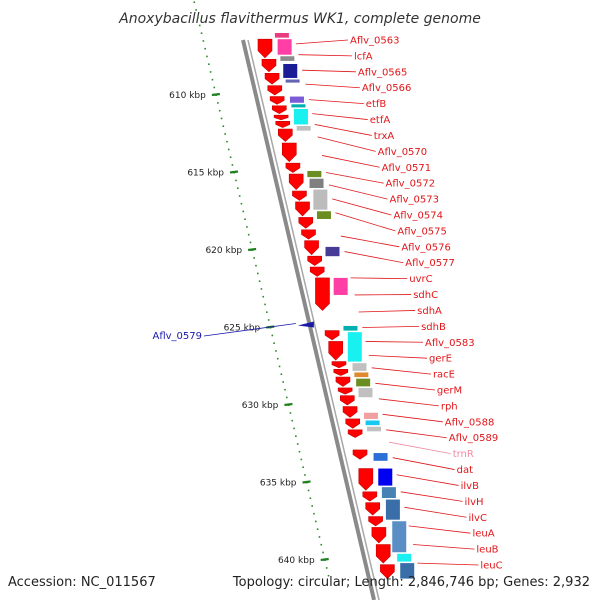 Image resolution: width=600 pixels, height=600 pixels. I want to click on gene-label: dat, so click(465, 470).